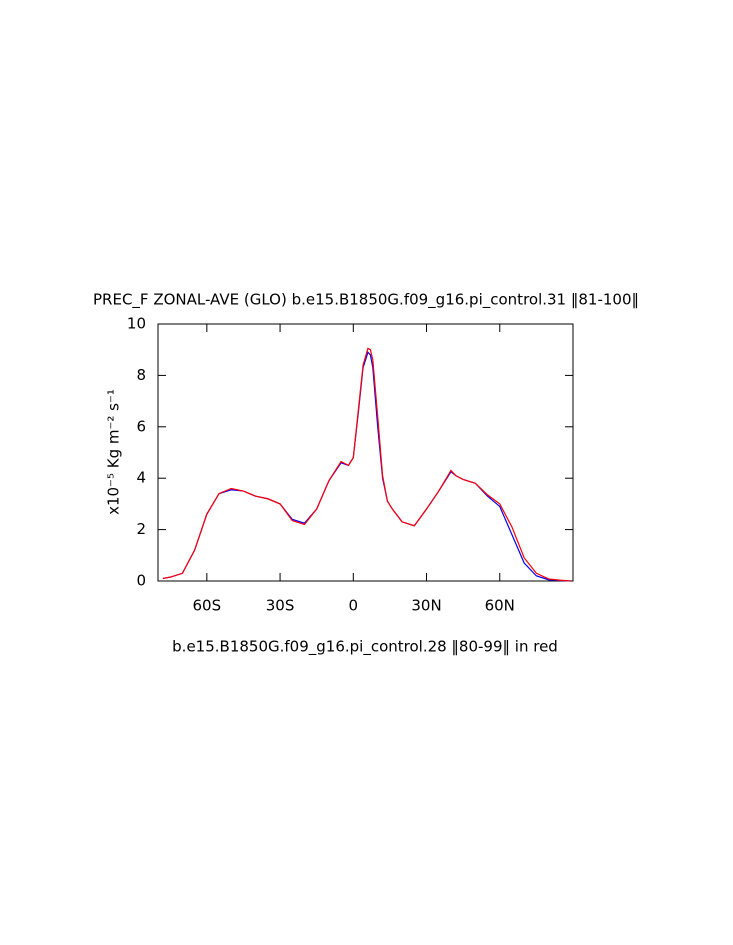  Describe the element at coordinates (354, 606) in the screenshot. I see `x-tick-label: 0` at that location.